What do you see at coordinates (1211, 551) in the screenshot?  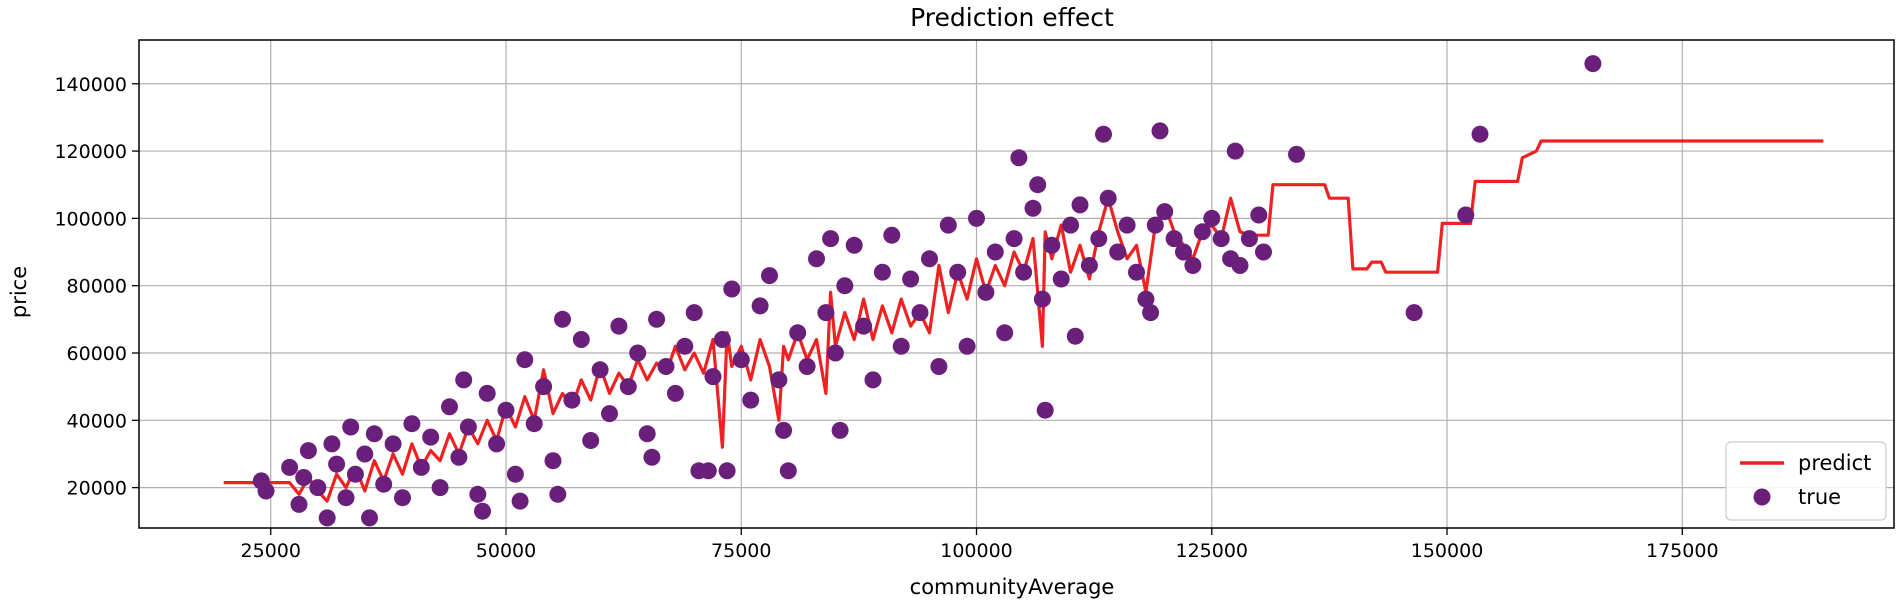 I see `x-tick-label: 125000` at bounding box center [1211, 551].